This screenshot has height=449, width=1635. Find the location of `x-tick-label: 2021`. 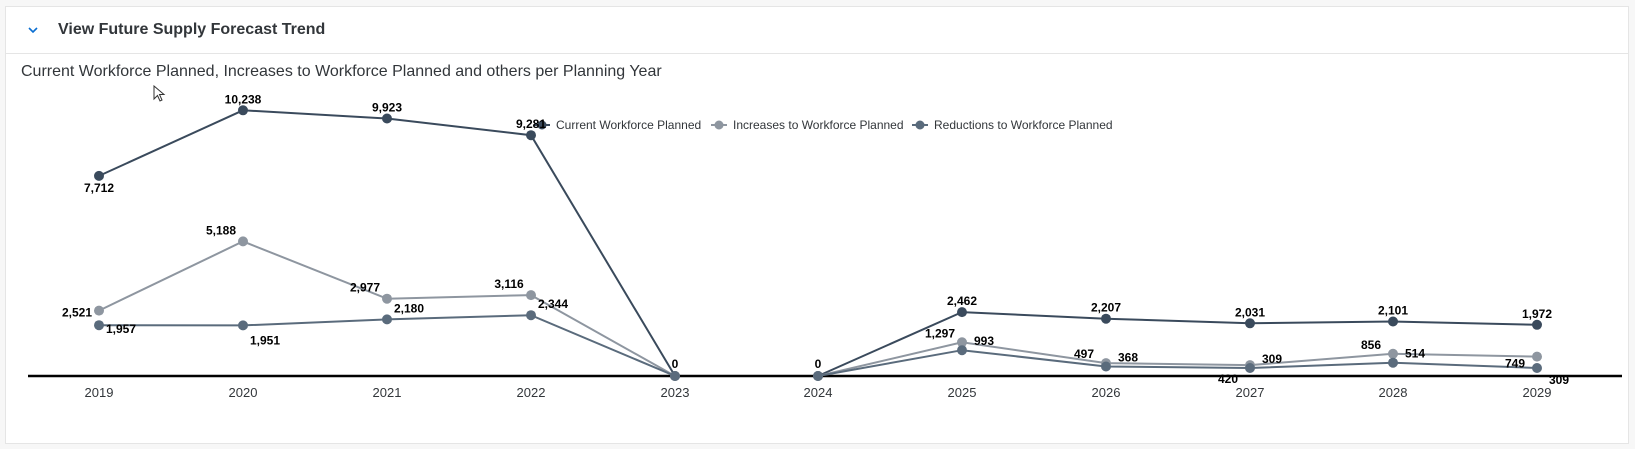

x-tick-label: 2021 is located at coordinates (387, 392).